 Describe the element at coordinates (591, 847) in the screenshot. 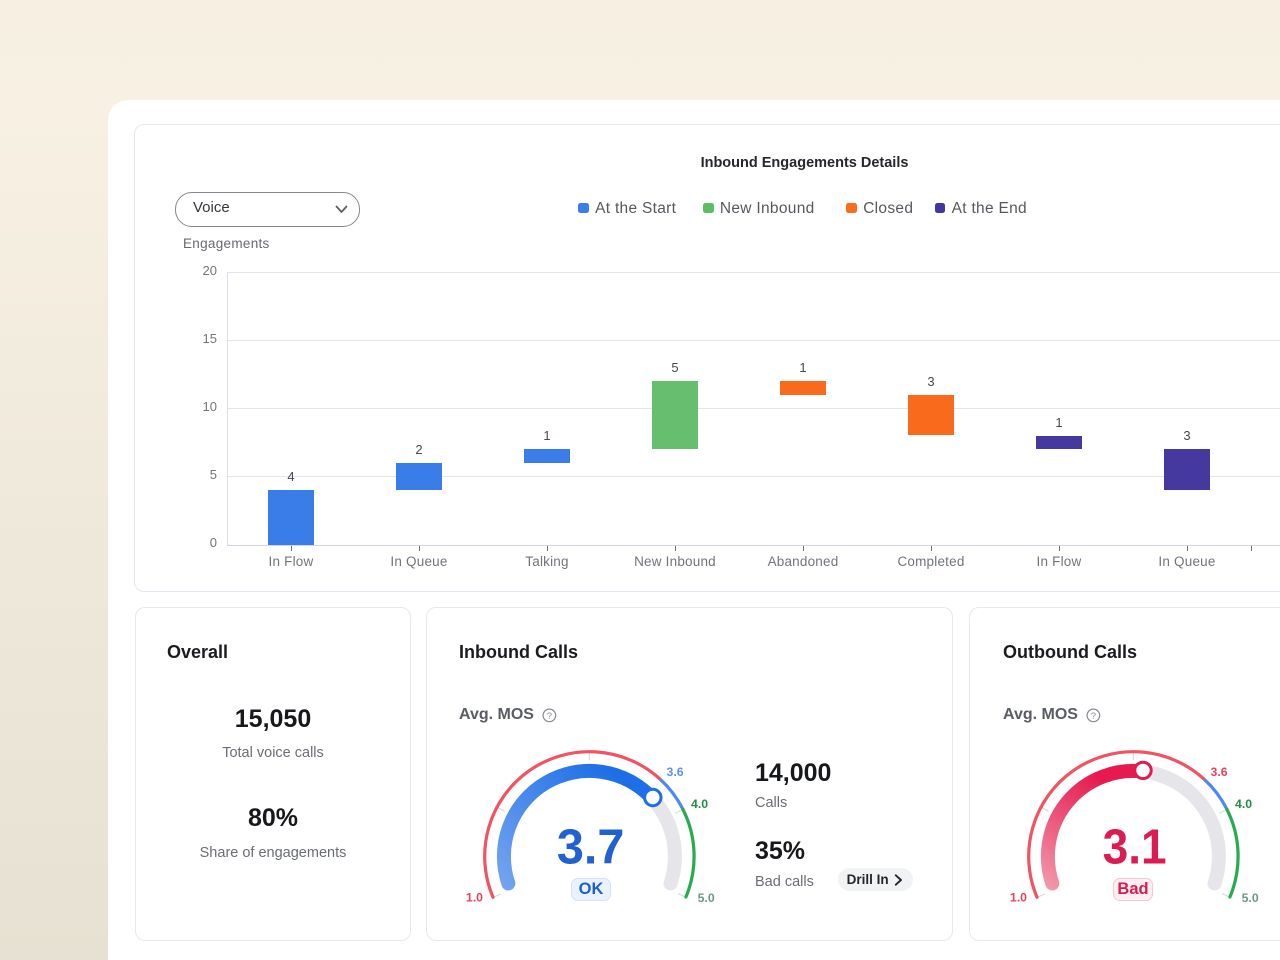

I see `svg-text: 3.7` at that location.